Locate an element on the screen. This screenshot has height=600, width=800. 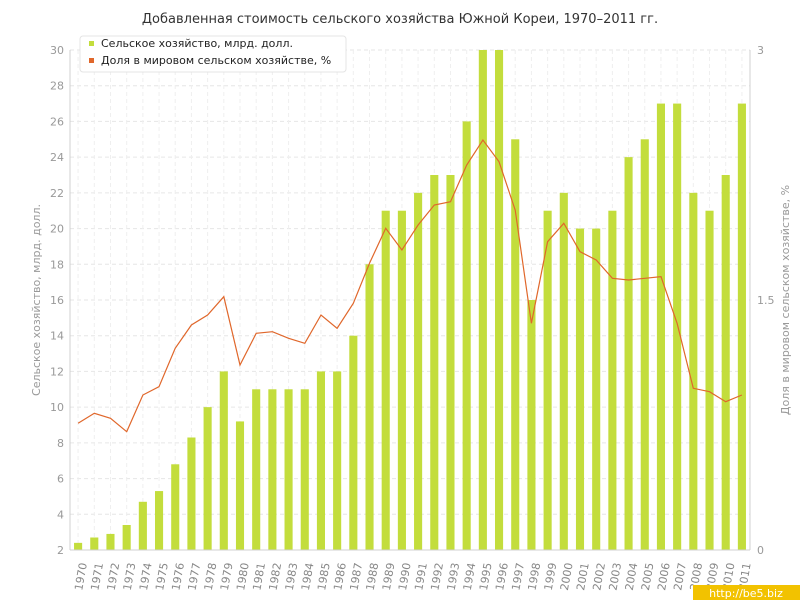
x-tick-label: 2010 is located at coordinates (729, 577).